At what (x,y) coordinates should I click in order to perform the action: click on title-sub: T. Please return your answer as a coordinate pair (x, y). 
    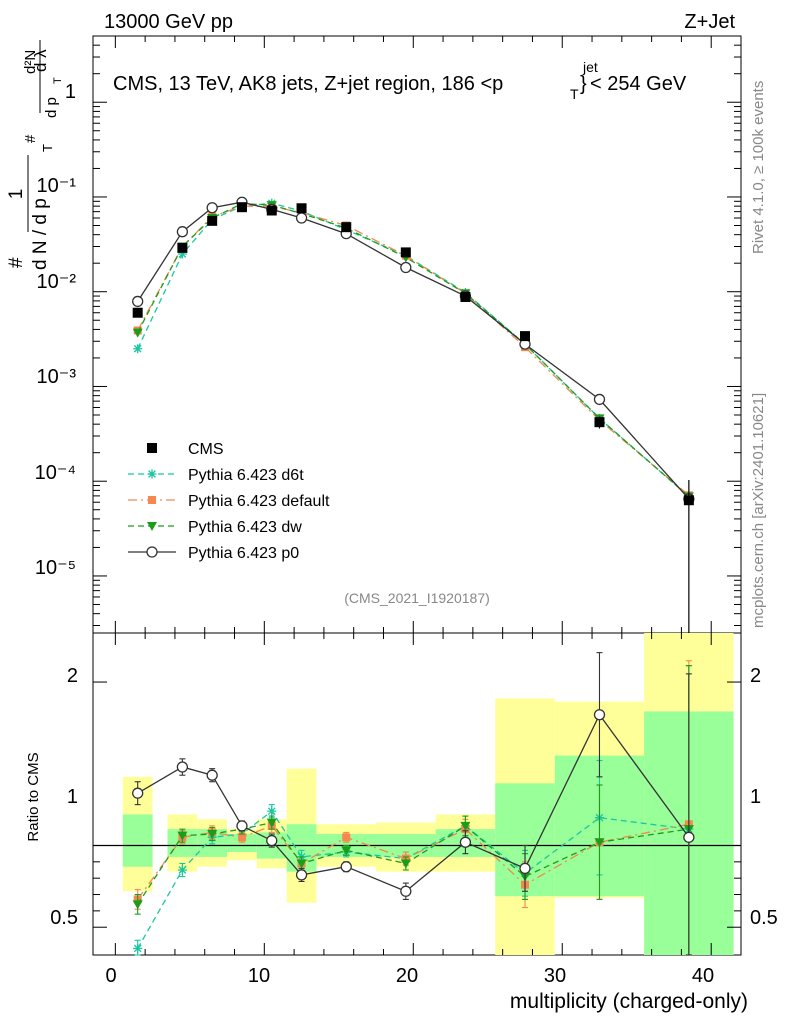
    Looking at the image, I should click on (574, 94).